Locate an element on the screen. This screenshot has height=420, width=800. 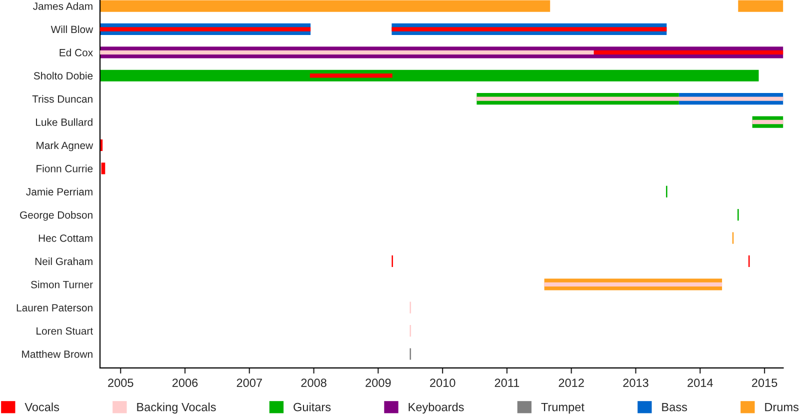
y-tick-label: James Adam is located at coordinates (62, 6).